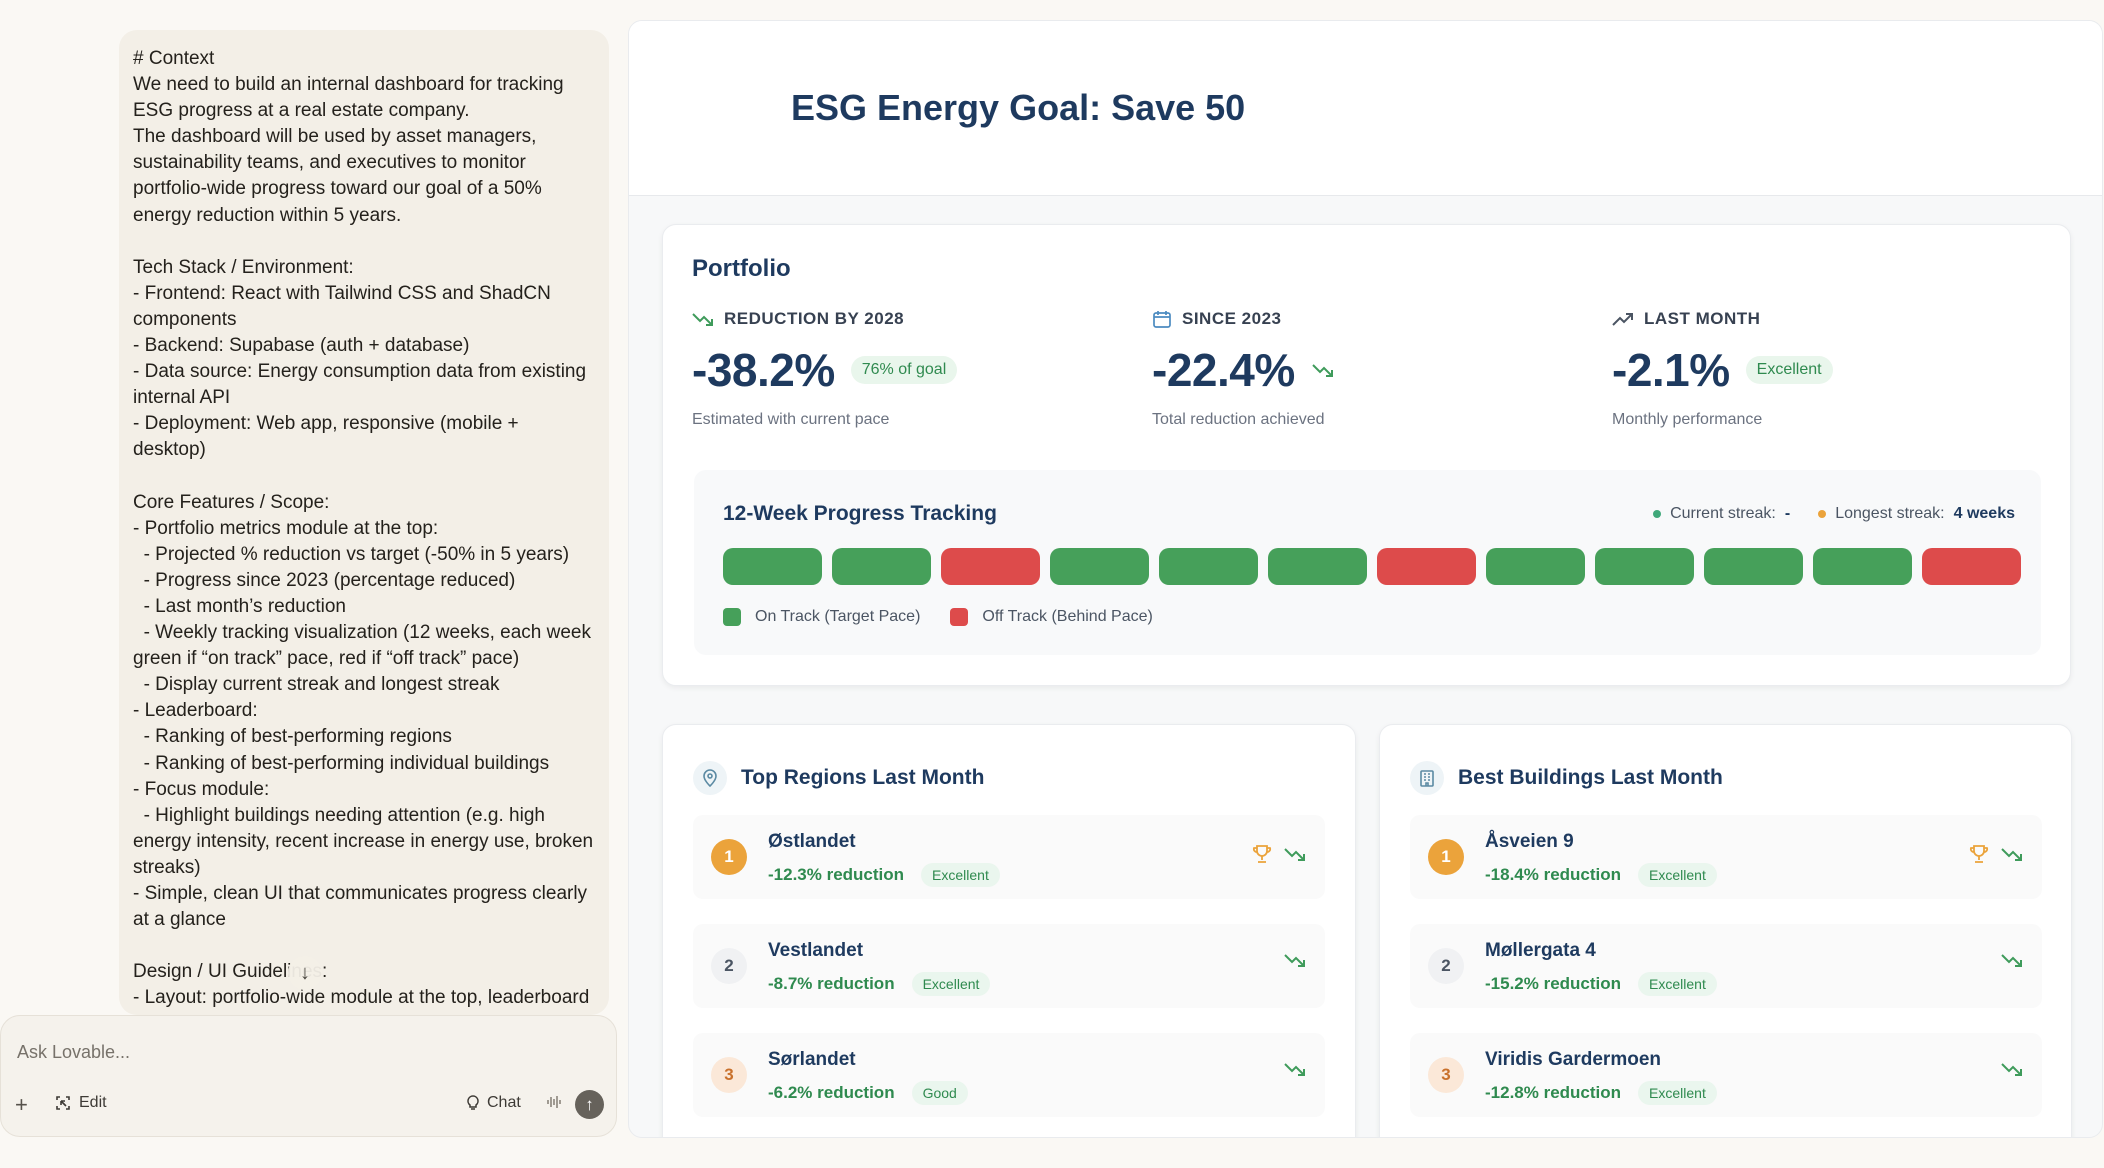  I want to click on metric-label: SINCE 2023, so click(1232, 318).